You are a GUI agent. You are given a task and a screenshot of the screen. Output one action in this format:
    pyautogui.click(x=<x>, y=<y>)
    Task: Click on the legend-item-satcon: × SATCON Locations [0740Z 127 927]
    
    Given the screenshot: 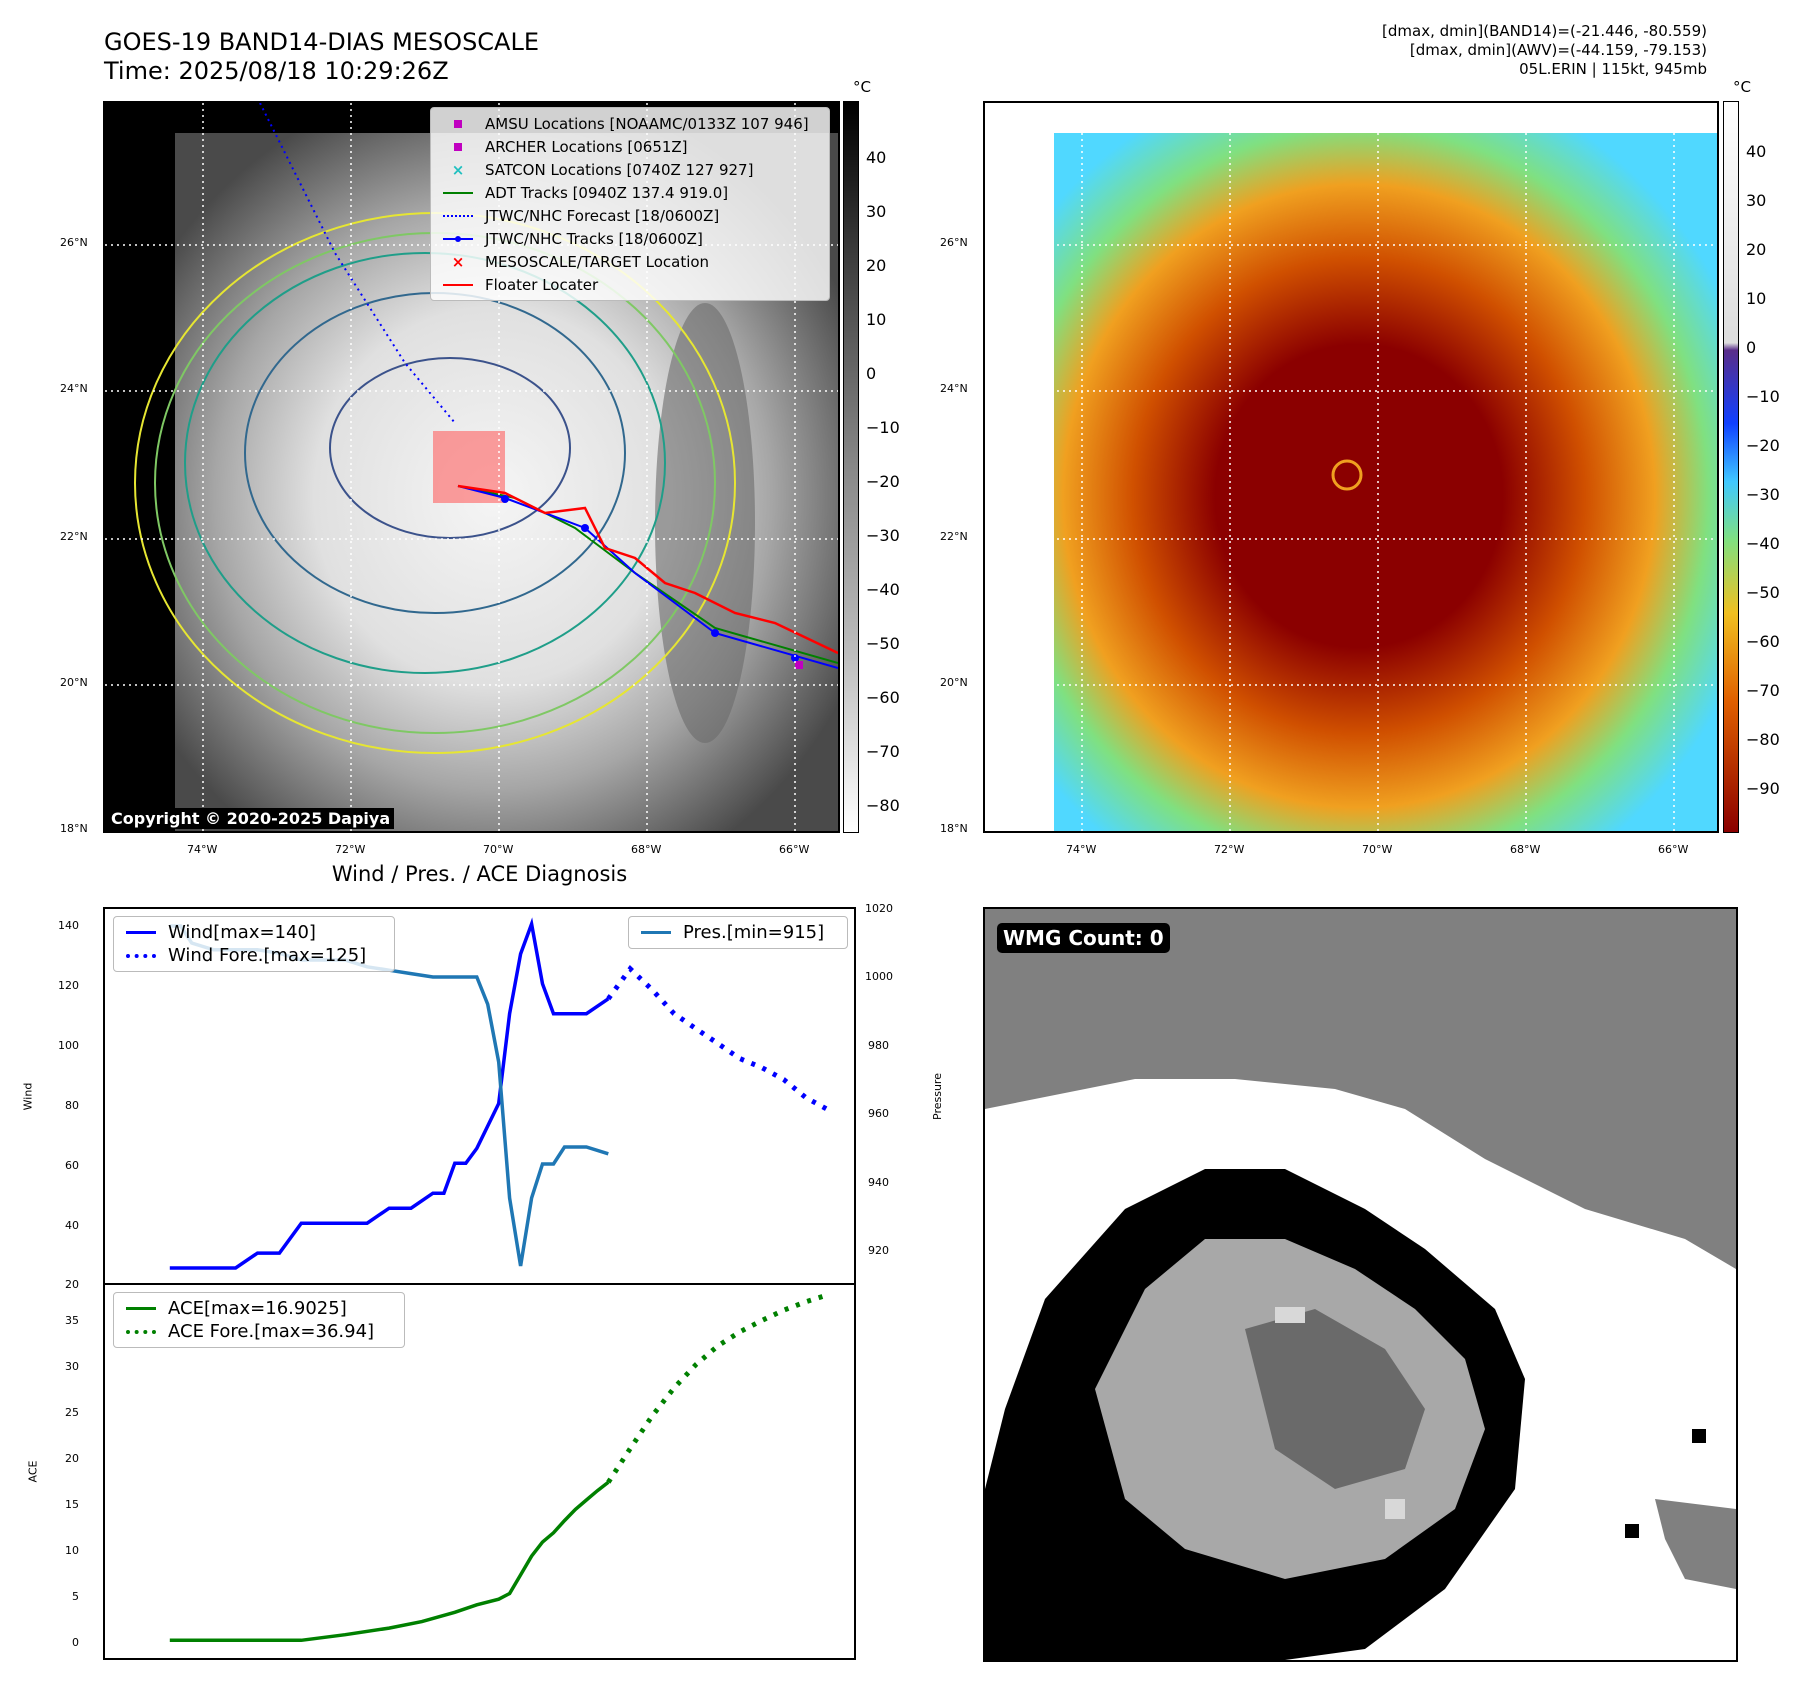 What is the action you would take?
    pyautogui.click(x=630, y=169)
    